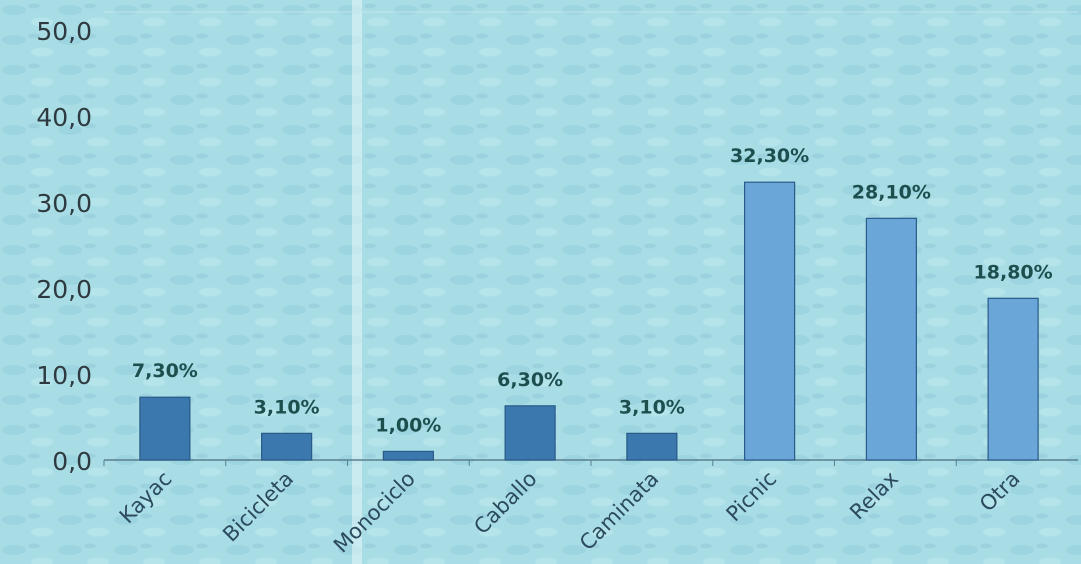 Image resolution: width=1081 pixels, height=564 pixels. I want to click on y-tick-label: 30,0, so click(64, 203).